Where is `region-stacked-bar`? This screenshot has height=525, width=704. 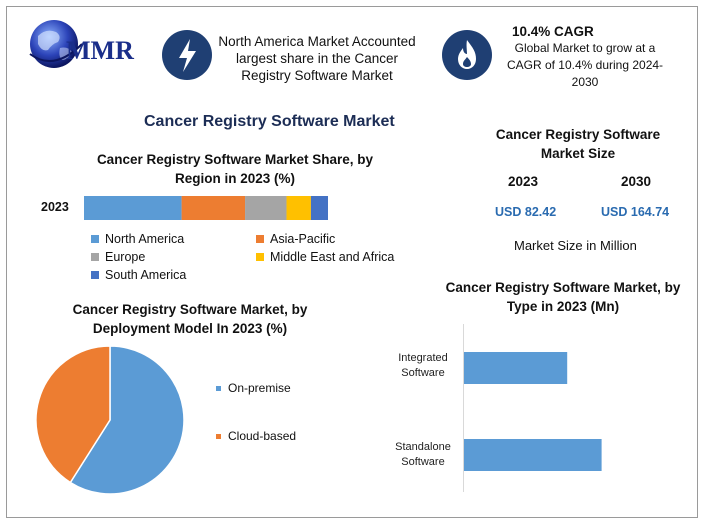
region-stacked-bar is located at coordinates (206, 208).